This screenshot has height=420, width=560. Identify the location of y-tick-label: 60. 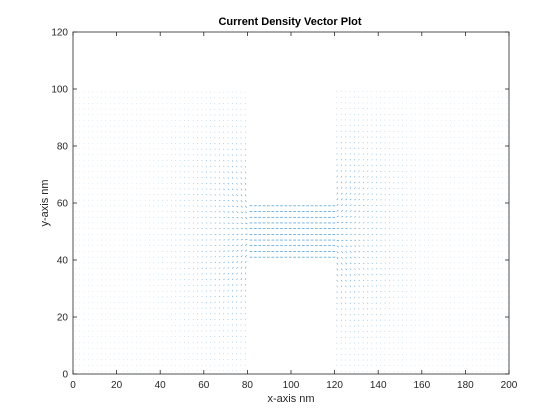
(63, 204).